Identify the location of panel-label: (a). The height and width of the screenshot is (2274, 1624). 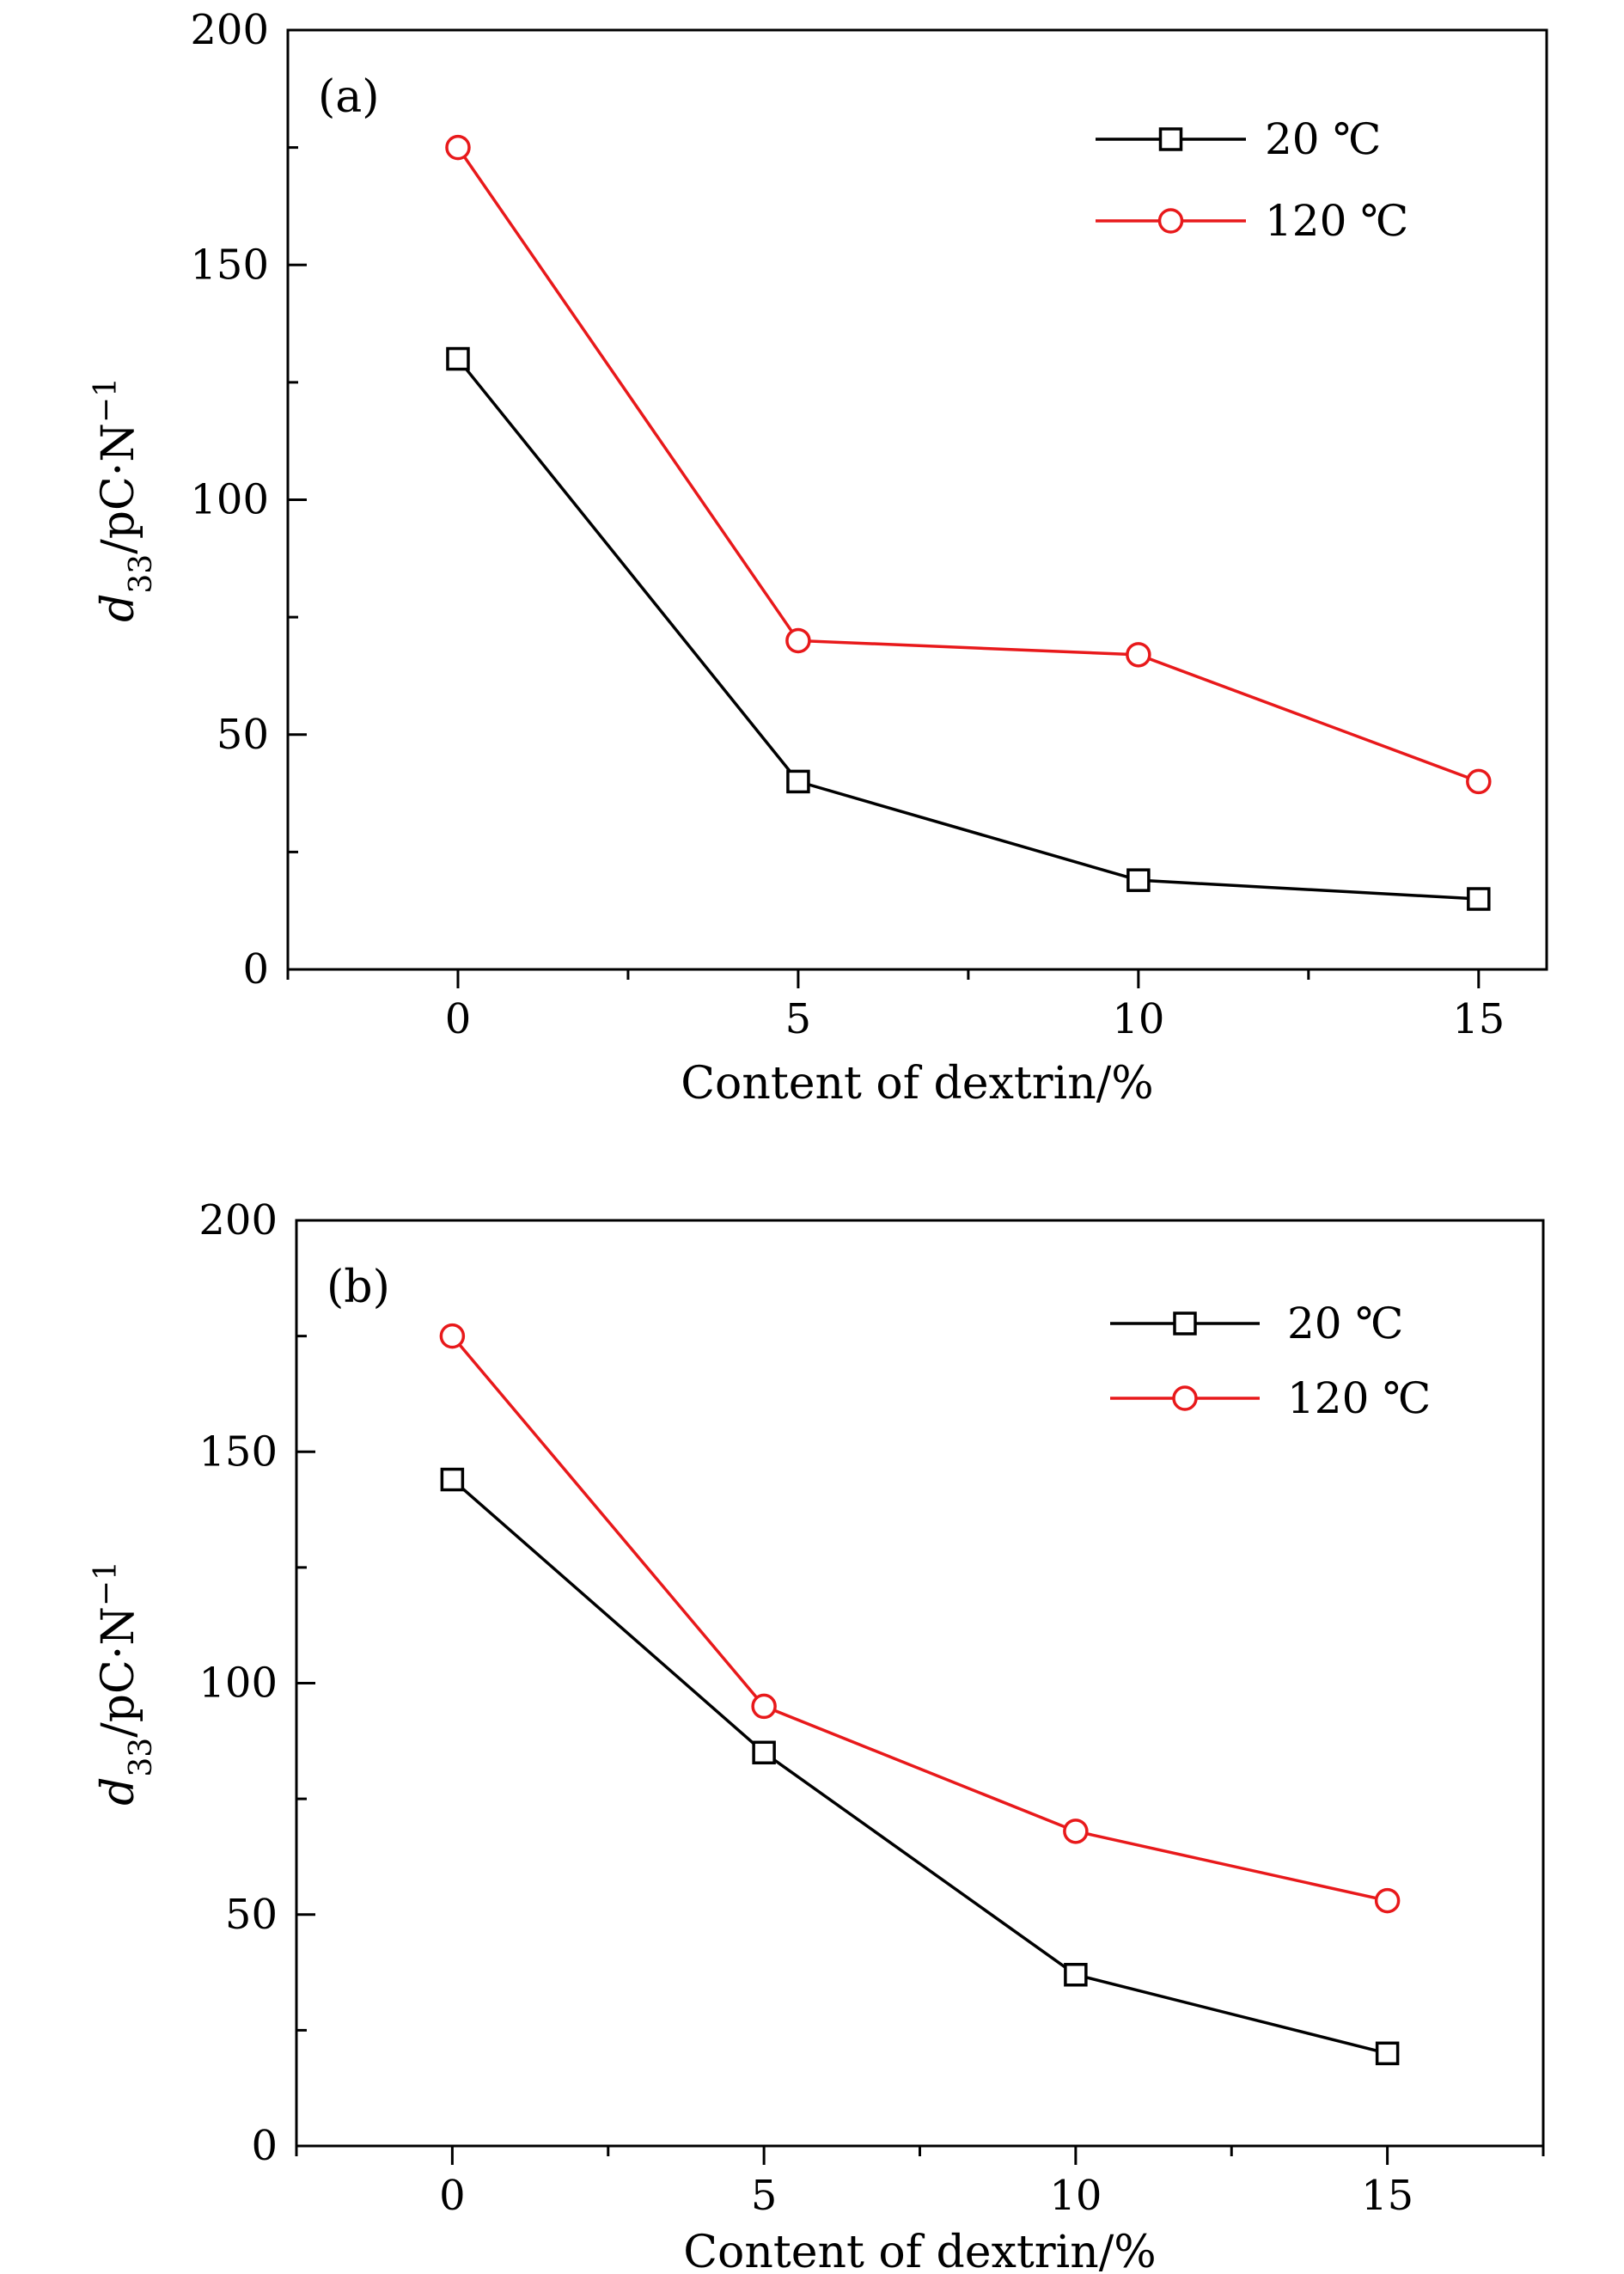
(349, 97).